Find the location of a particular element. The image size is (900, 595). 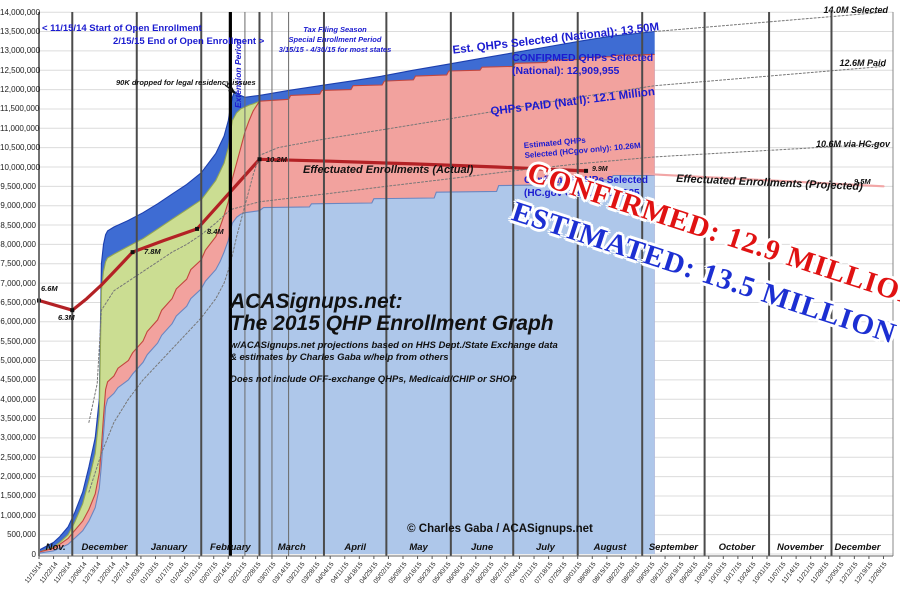

month-label-june: June is located at coordinates (482, 547).